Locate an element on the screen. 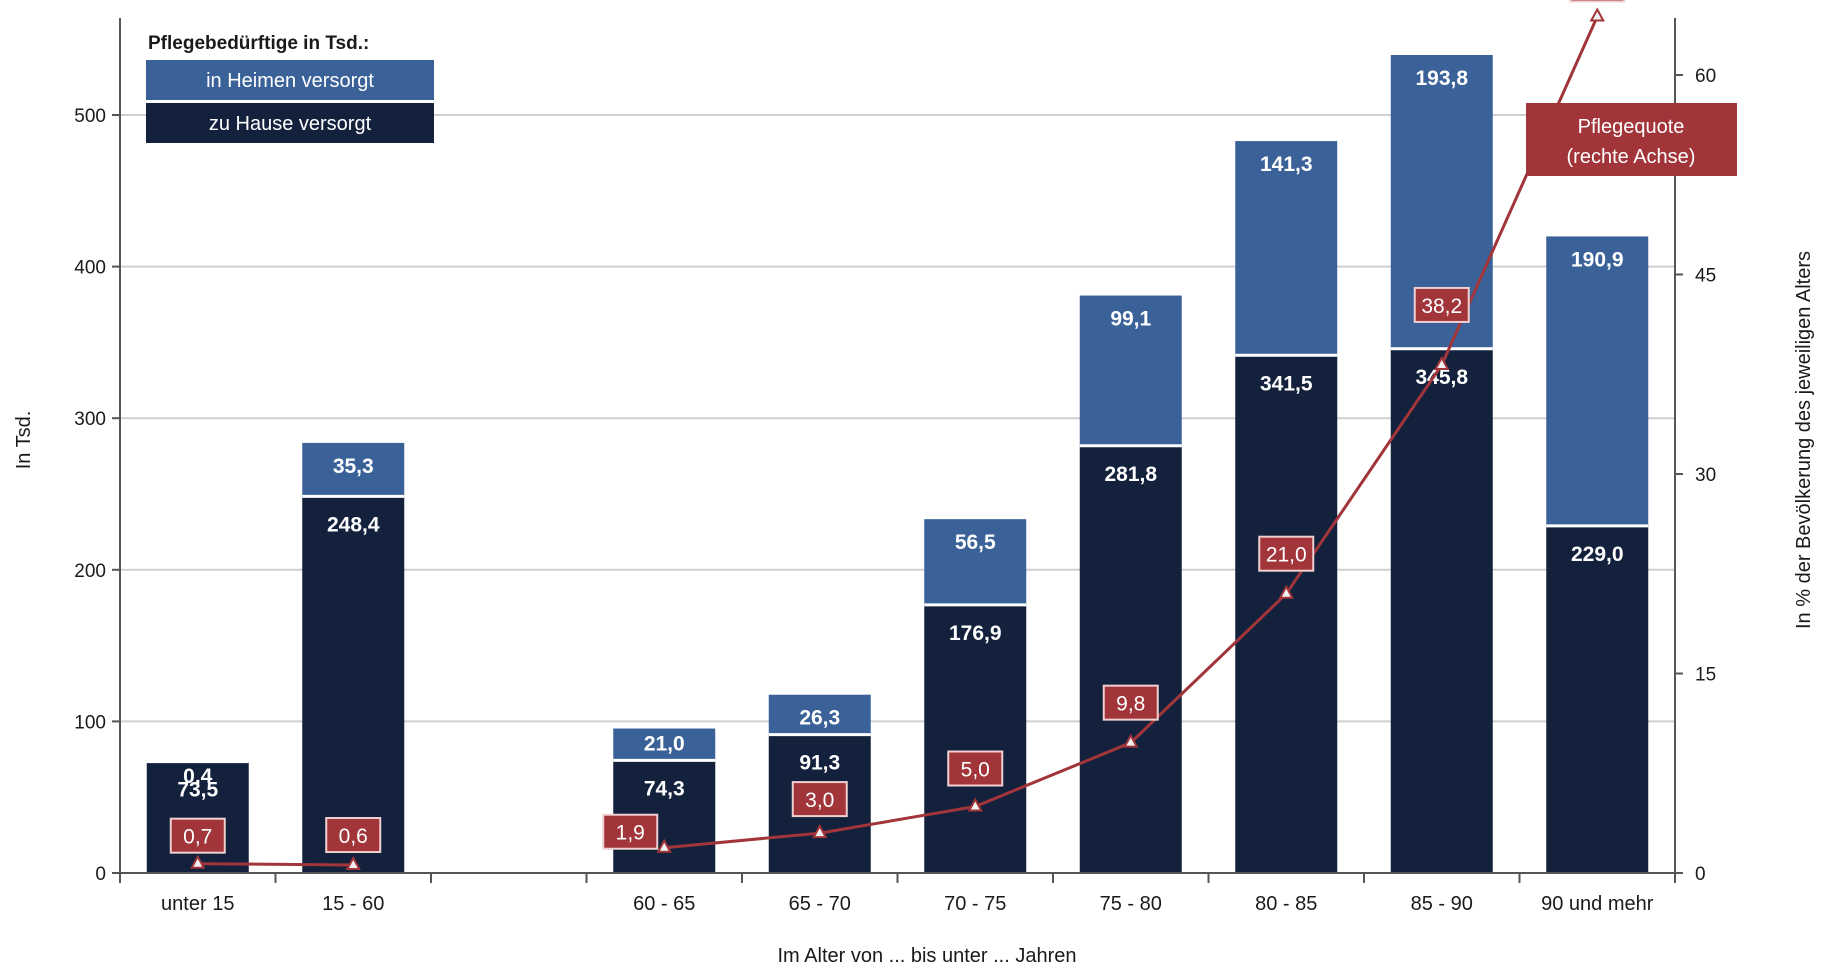 The width and height of the screenshot is (1825, 968). quota-label: 38,2 is located at coordinates (1441, 306).